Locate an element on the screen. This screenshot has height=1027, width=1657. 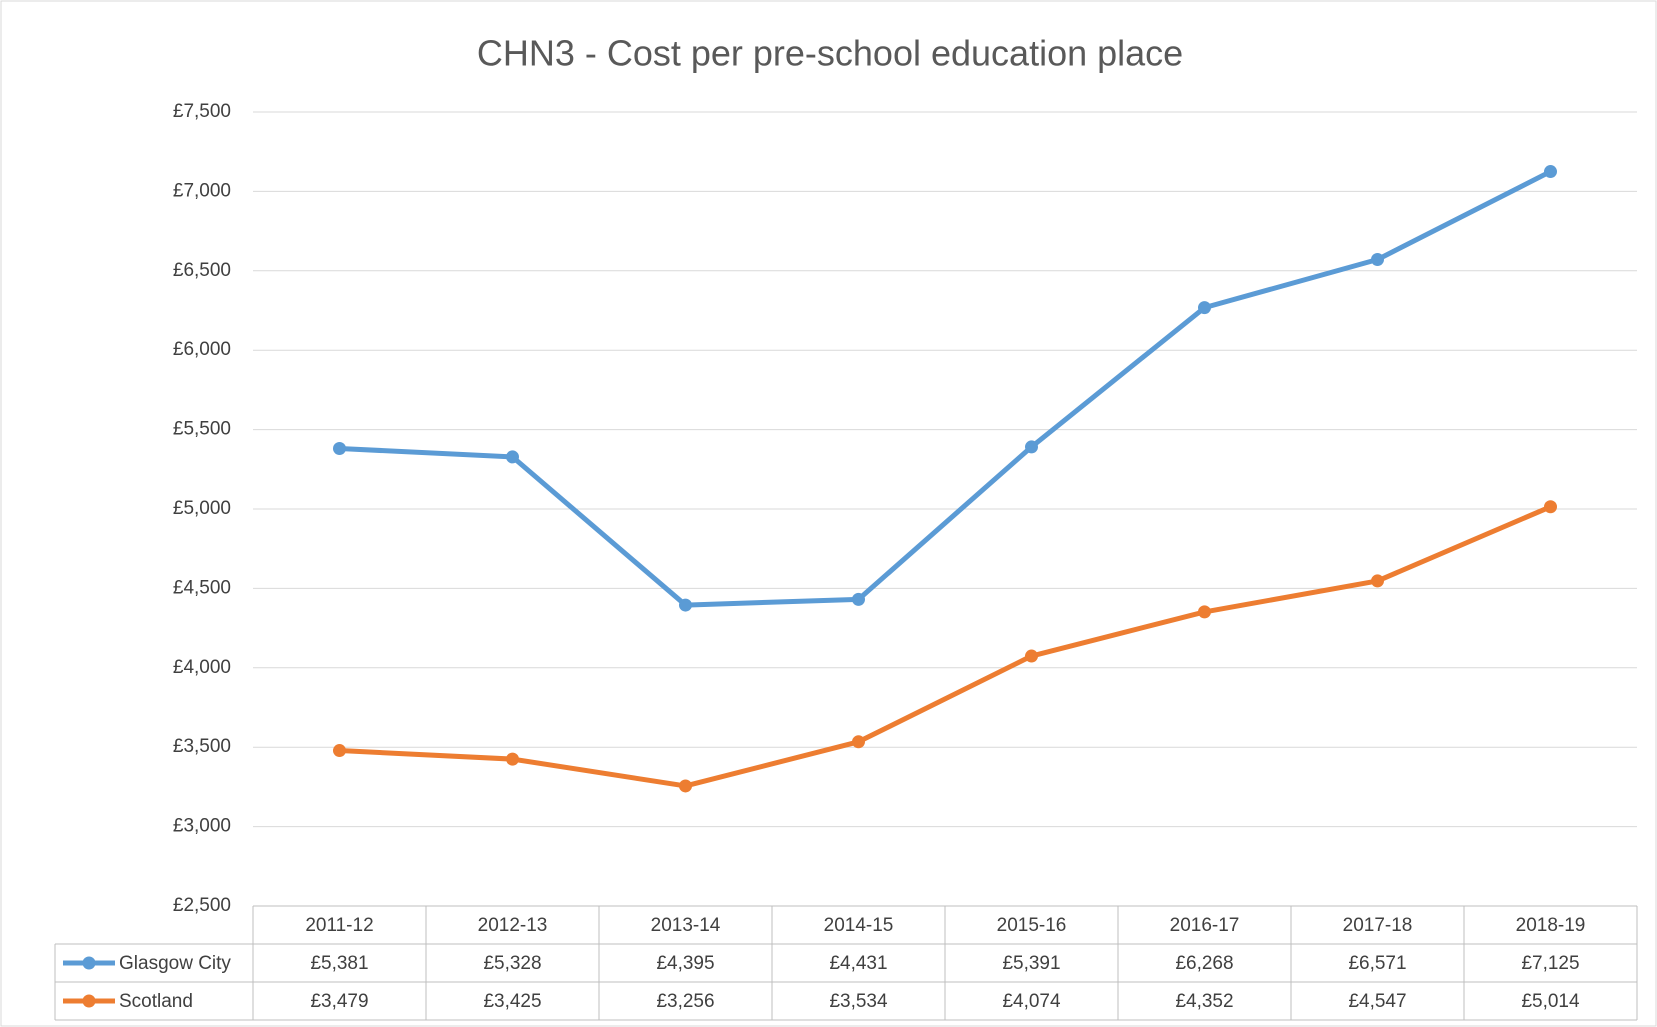
y-tick-label: £2,500 is located at coordinates (202, 905).